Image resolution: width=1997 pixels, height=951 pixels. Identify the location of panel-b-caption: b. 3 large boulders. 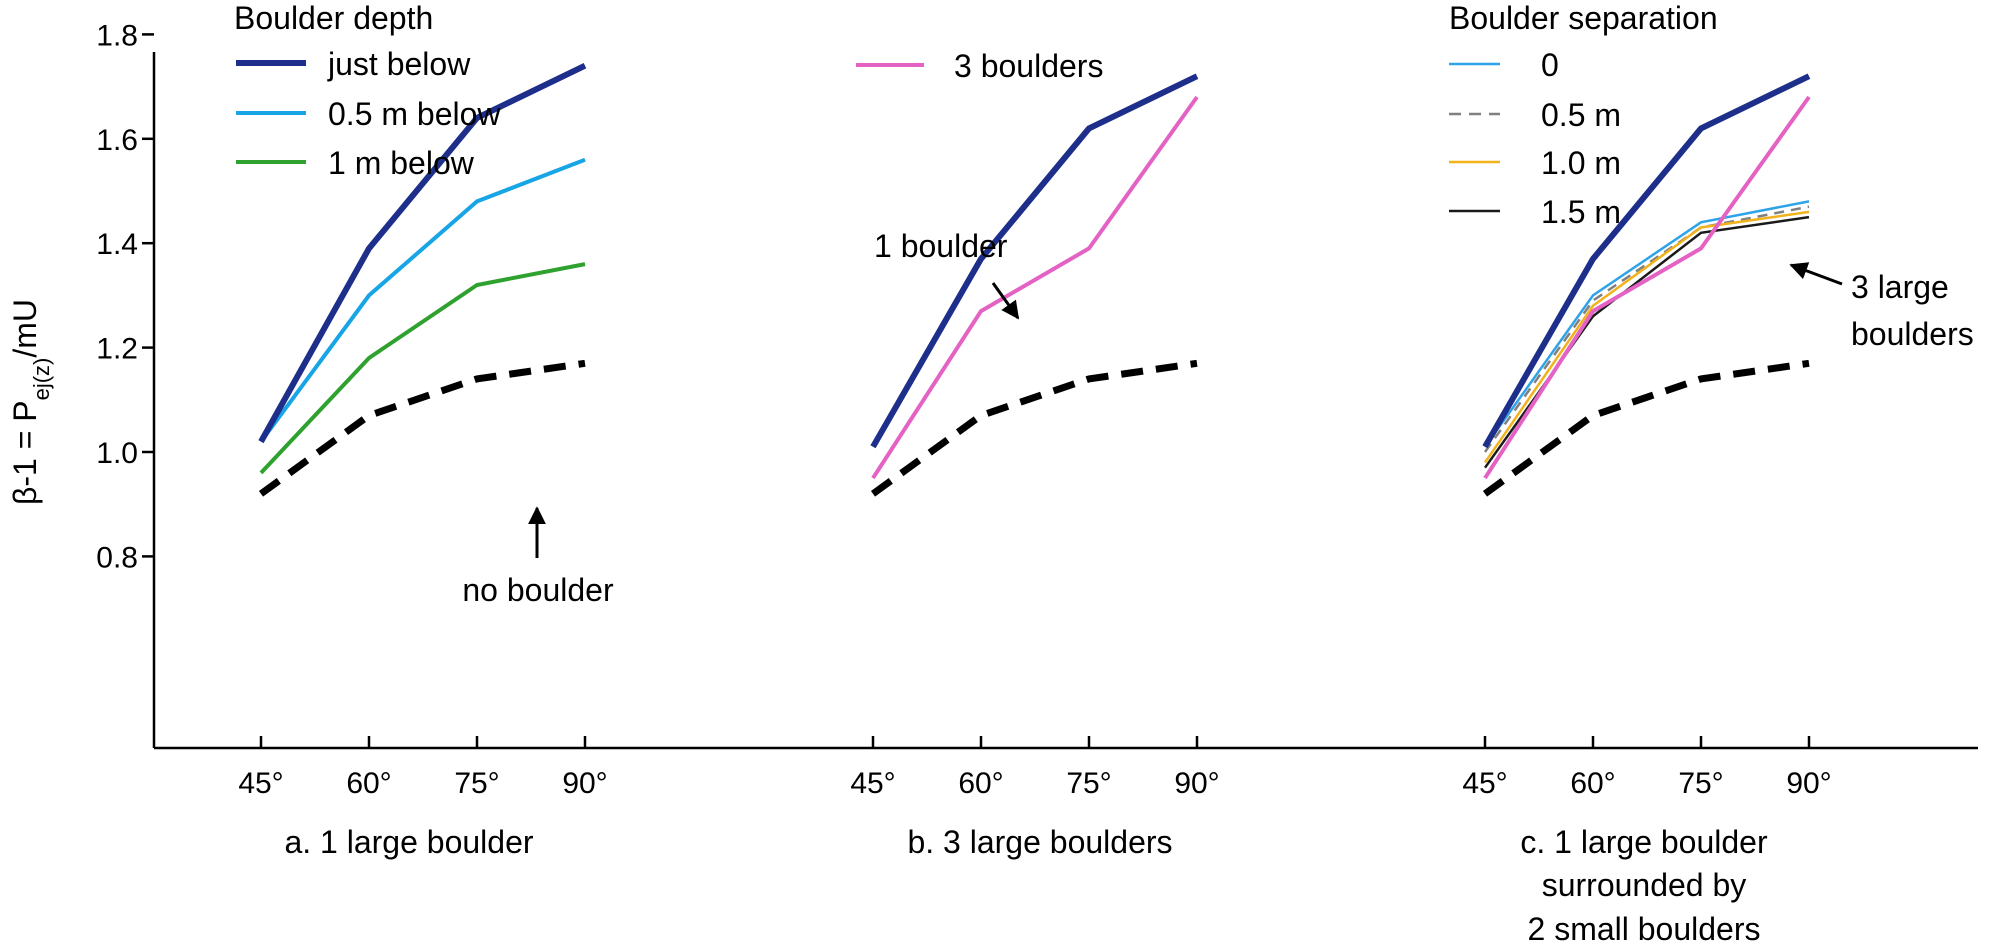
(1039, 842).